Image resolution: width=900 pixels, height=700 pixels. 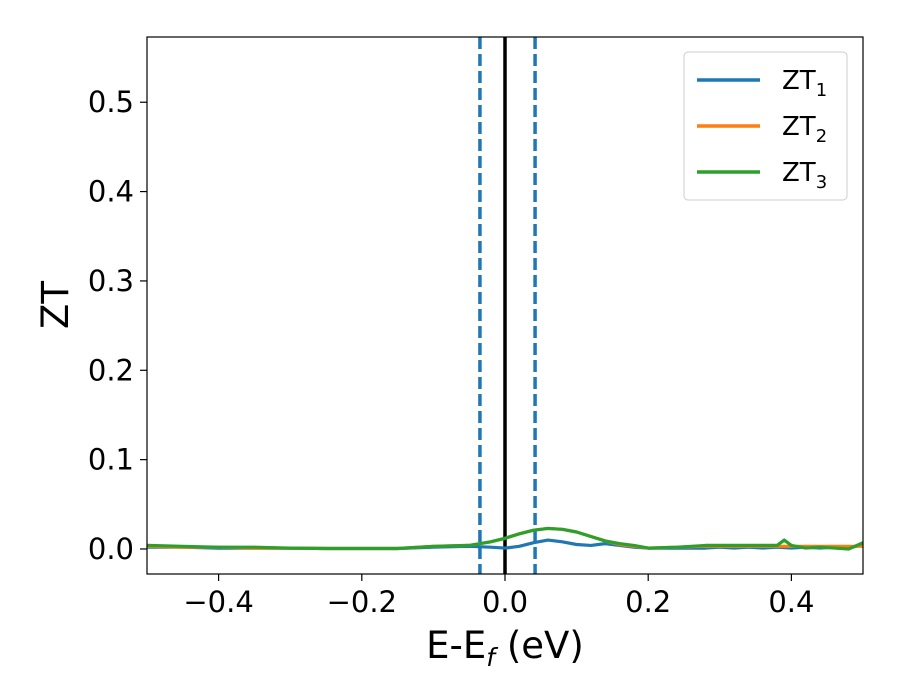 What do you see at coordinates (111, 549) in the screenshot?
I see `y-tick-label: 0.0` at bounding box center [111, 549].